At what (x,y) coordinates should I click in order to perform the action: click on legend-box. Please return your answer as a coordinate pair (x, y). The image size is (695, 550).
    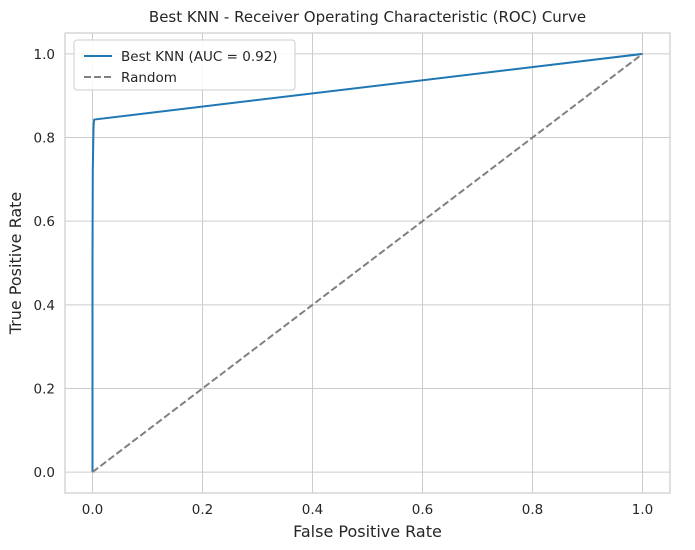
    Looking at the image, I should click on (184, 65).